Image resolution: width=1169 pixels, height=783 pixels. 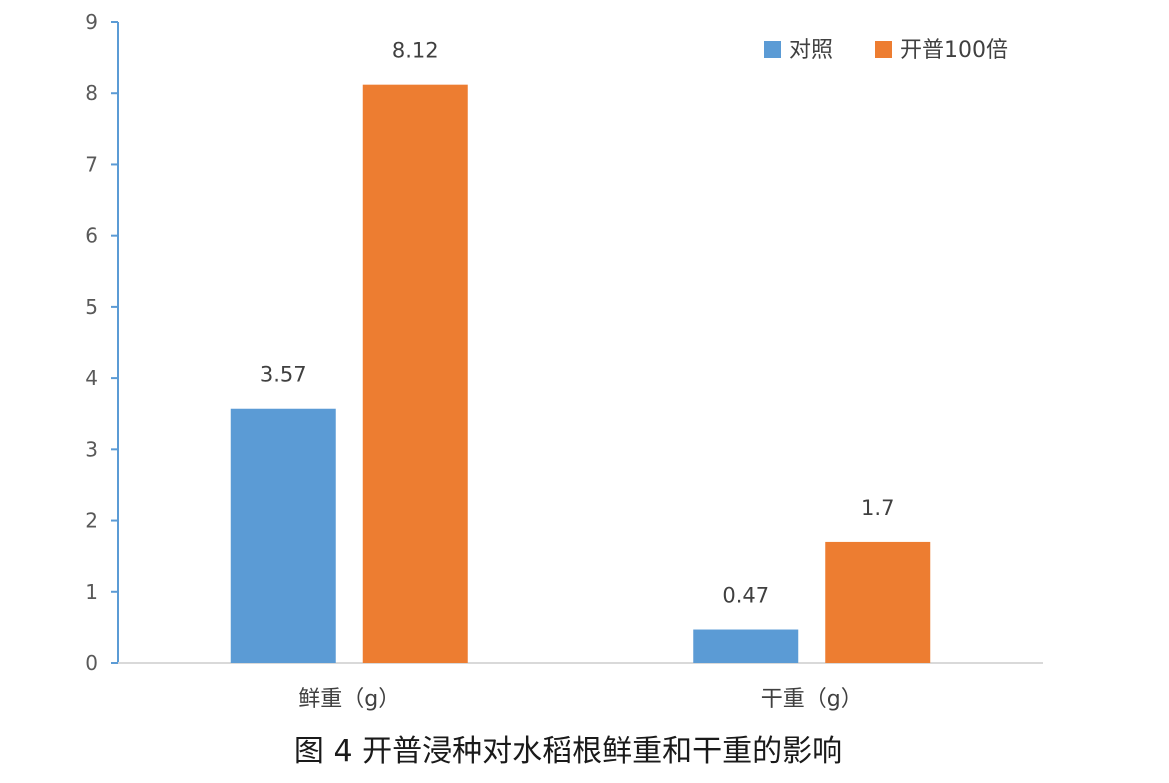 What do you see at coordinates (283, 375) in the screenshot?
I see `bar-value-label: 3.57` at bounding box center [283, 375].